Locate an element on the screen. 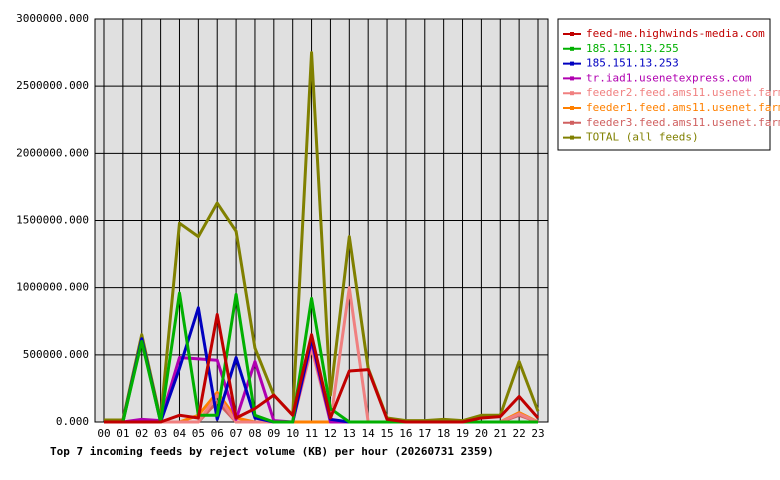  x-tick-label: 03 is located at coordinates (160, 433).